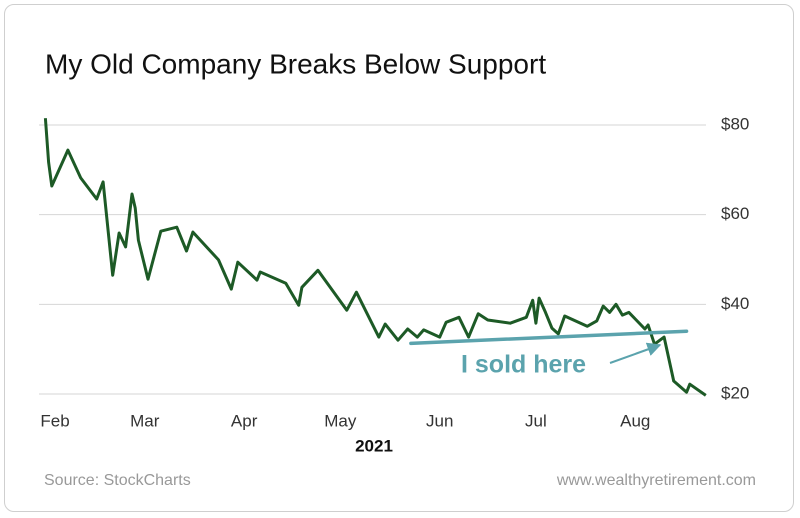 Image resolution: width=800 pixels, height=518 pixels. Describe the element at coordinates (244, 420) in the screenshot. I see `x-tick-label: Apr` at that location.